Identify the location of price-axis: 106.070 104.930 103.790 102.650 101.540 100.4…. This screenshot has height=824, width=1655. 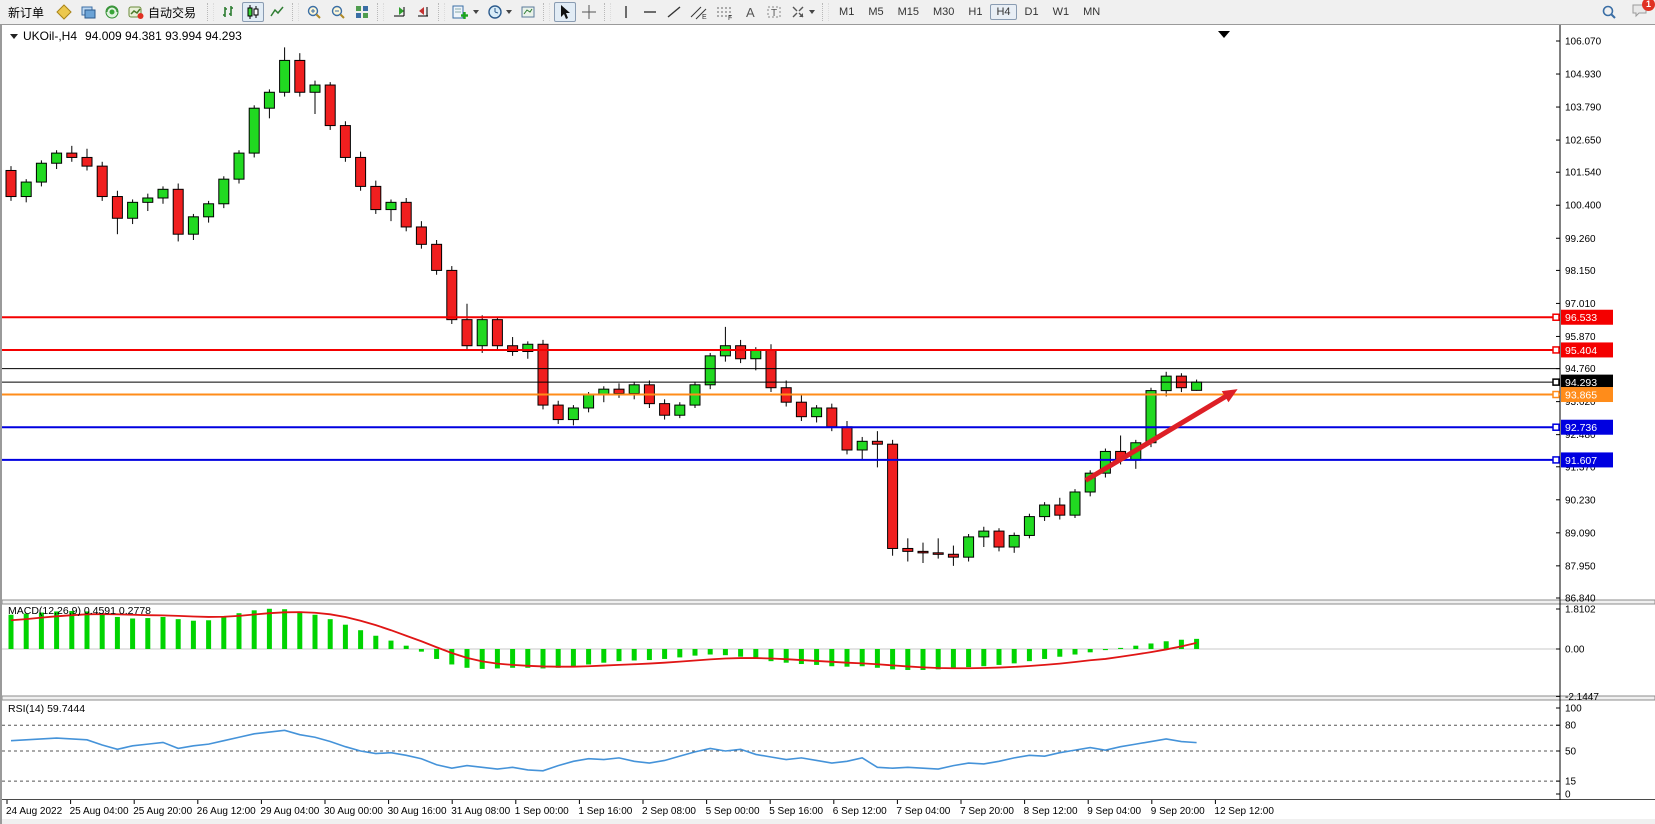
(1579, 412).